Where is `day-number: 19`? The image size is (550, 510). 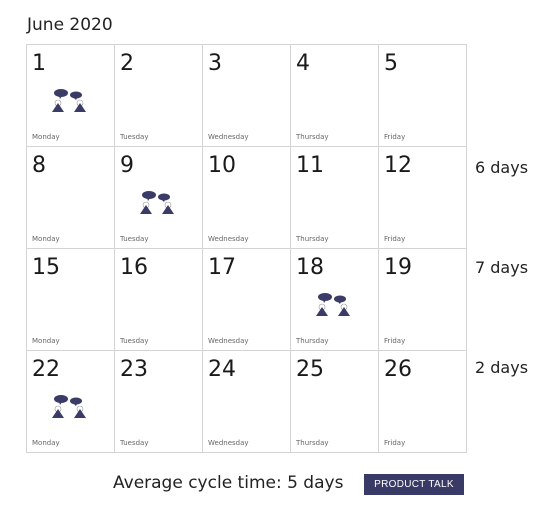 day-number: 19 is located at coordinates (398, 267).